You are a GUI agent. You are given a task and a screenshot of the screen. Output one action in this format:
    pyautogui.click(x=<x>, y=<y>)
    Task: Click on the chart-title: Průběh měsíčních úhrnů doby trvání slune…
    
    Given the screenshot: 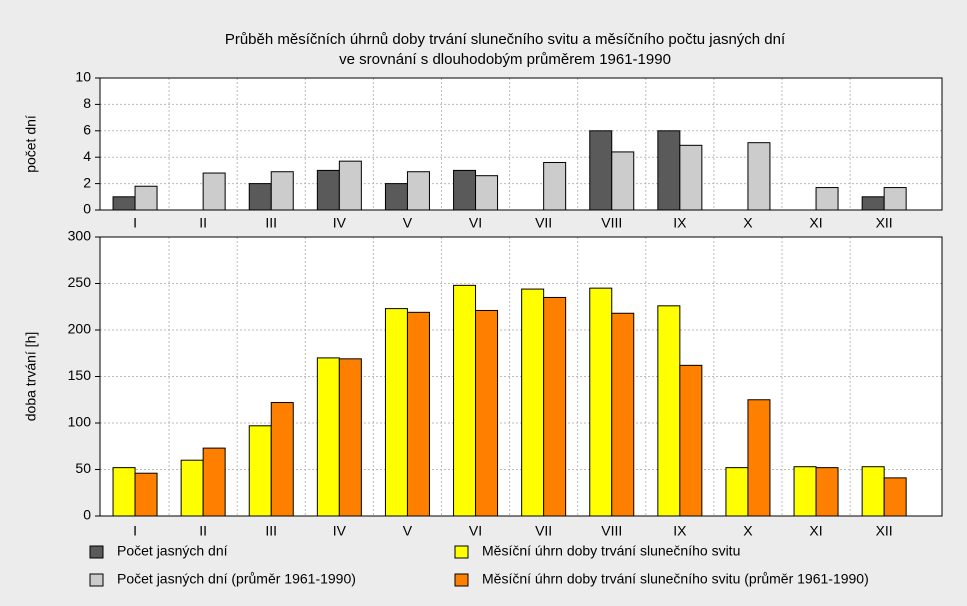 What is the action you would take?
    pyautogui.click(x=505, y=39)
    